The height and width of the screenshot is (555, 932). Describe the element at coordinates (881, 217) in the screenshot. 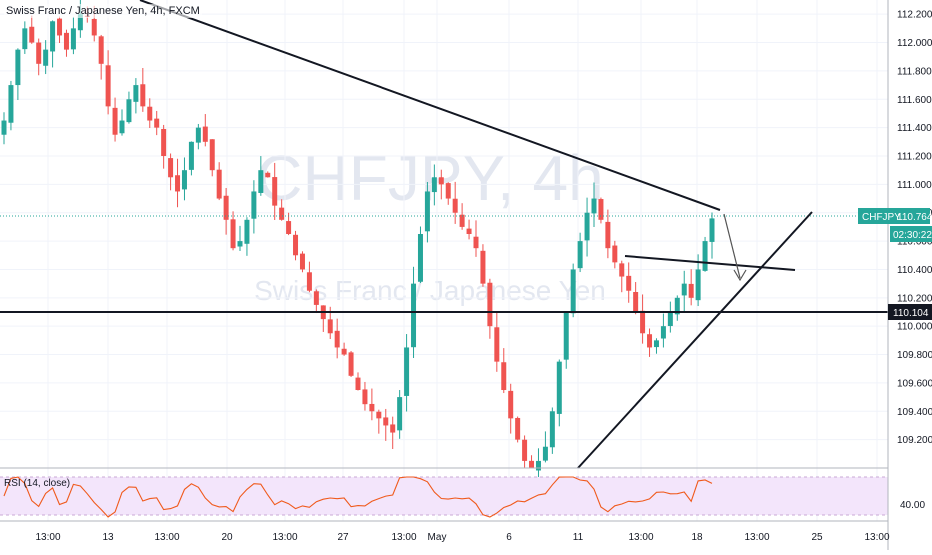

I see `price-badge-symbol: CHFJPY` at that location.